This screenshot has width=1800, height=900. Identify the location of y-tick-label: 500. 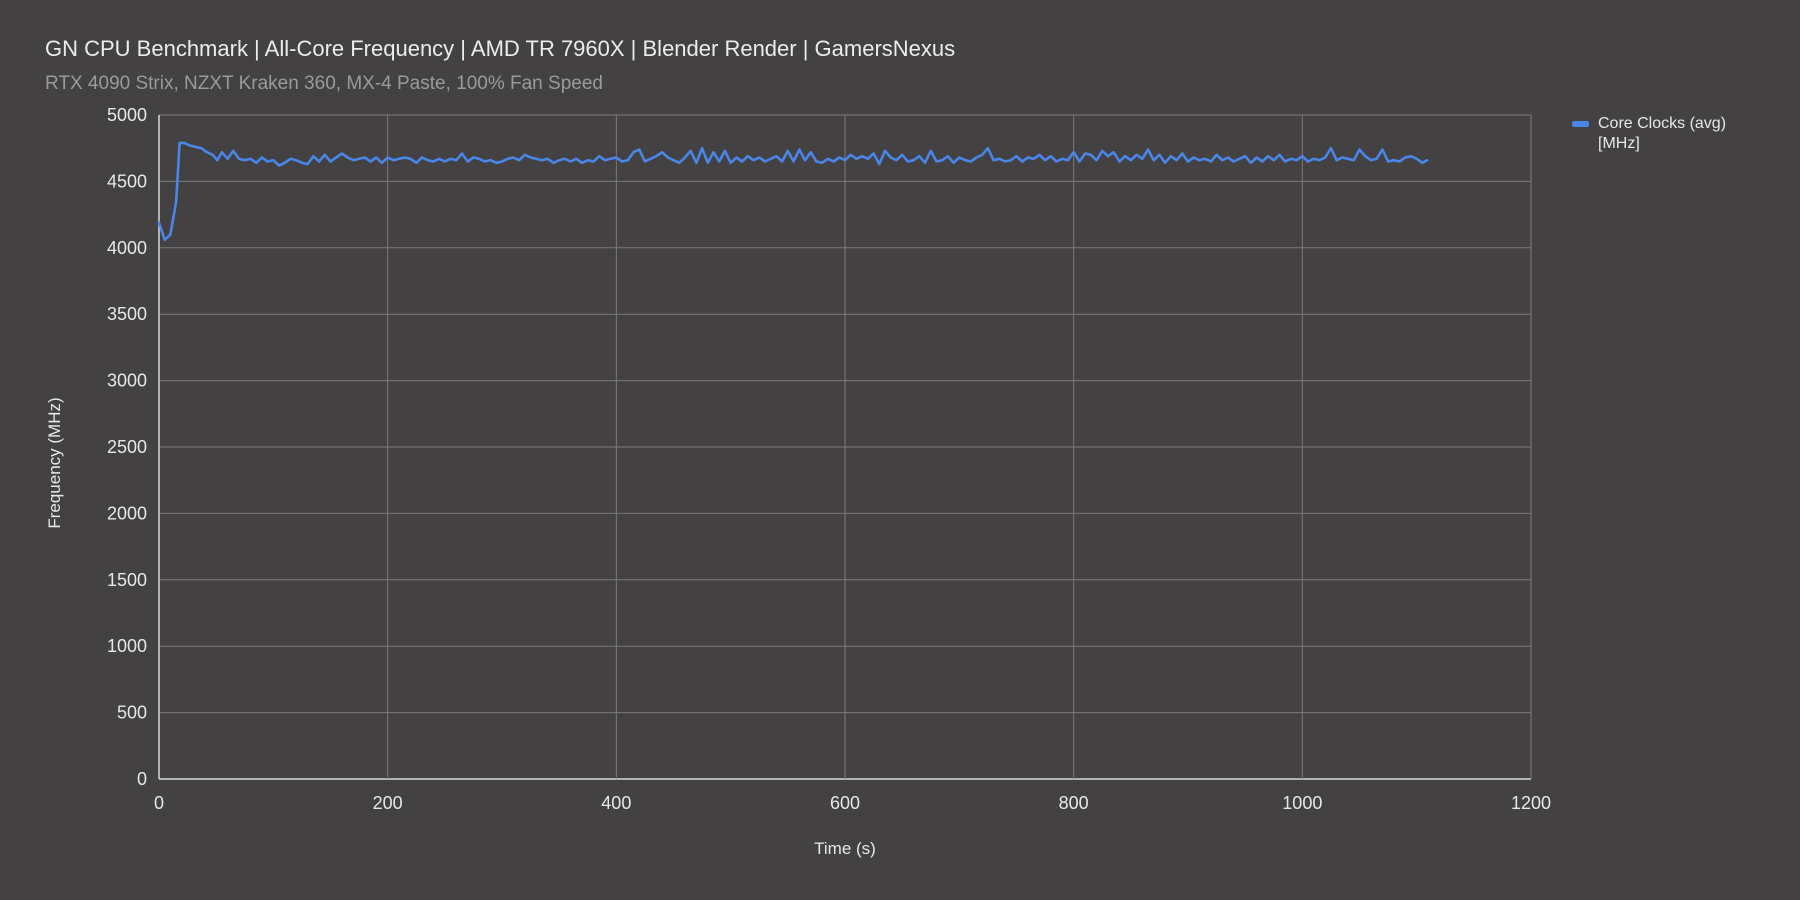
(132, 713).